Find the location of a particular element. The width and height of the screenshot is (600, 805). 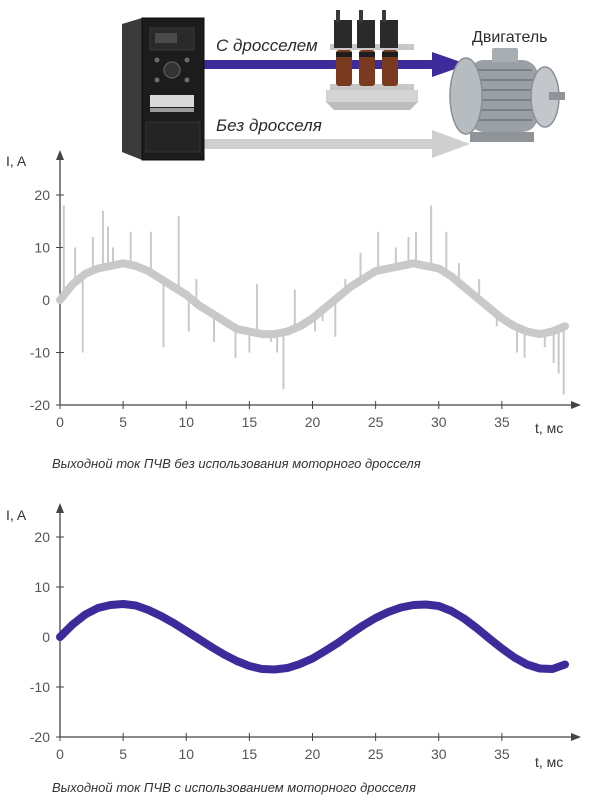

label-with-choke: С дросселем is located at coordinates (267, 45).